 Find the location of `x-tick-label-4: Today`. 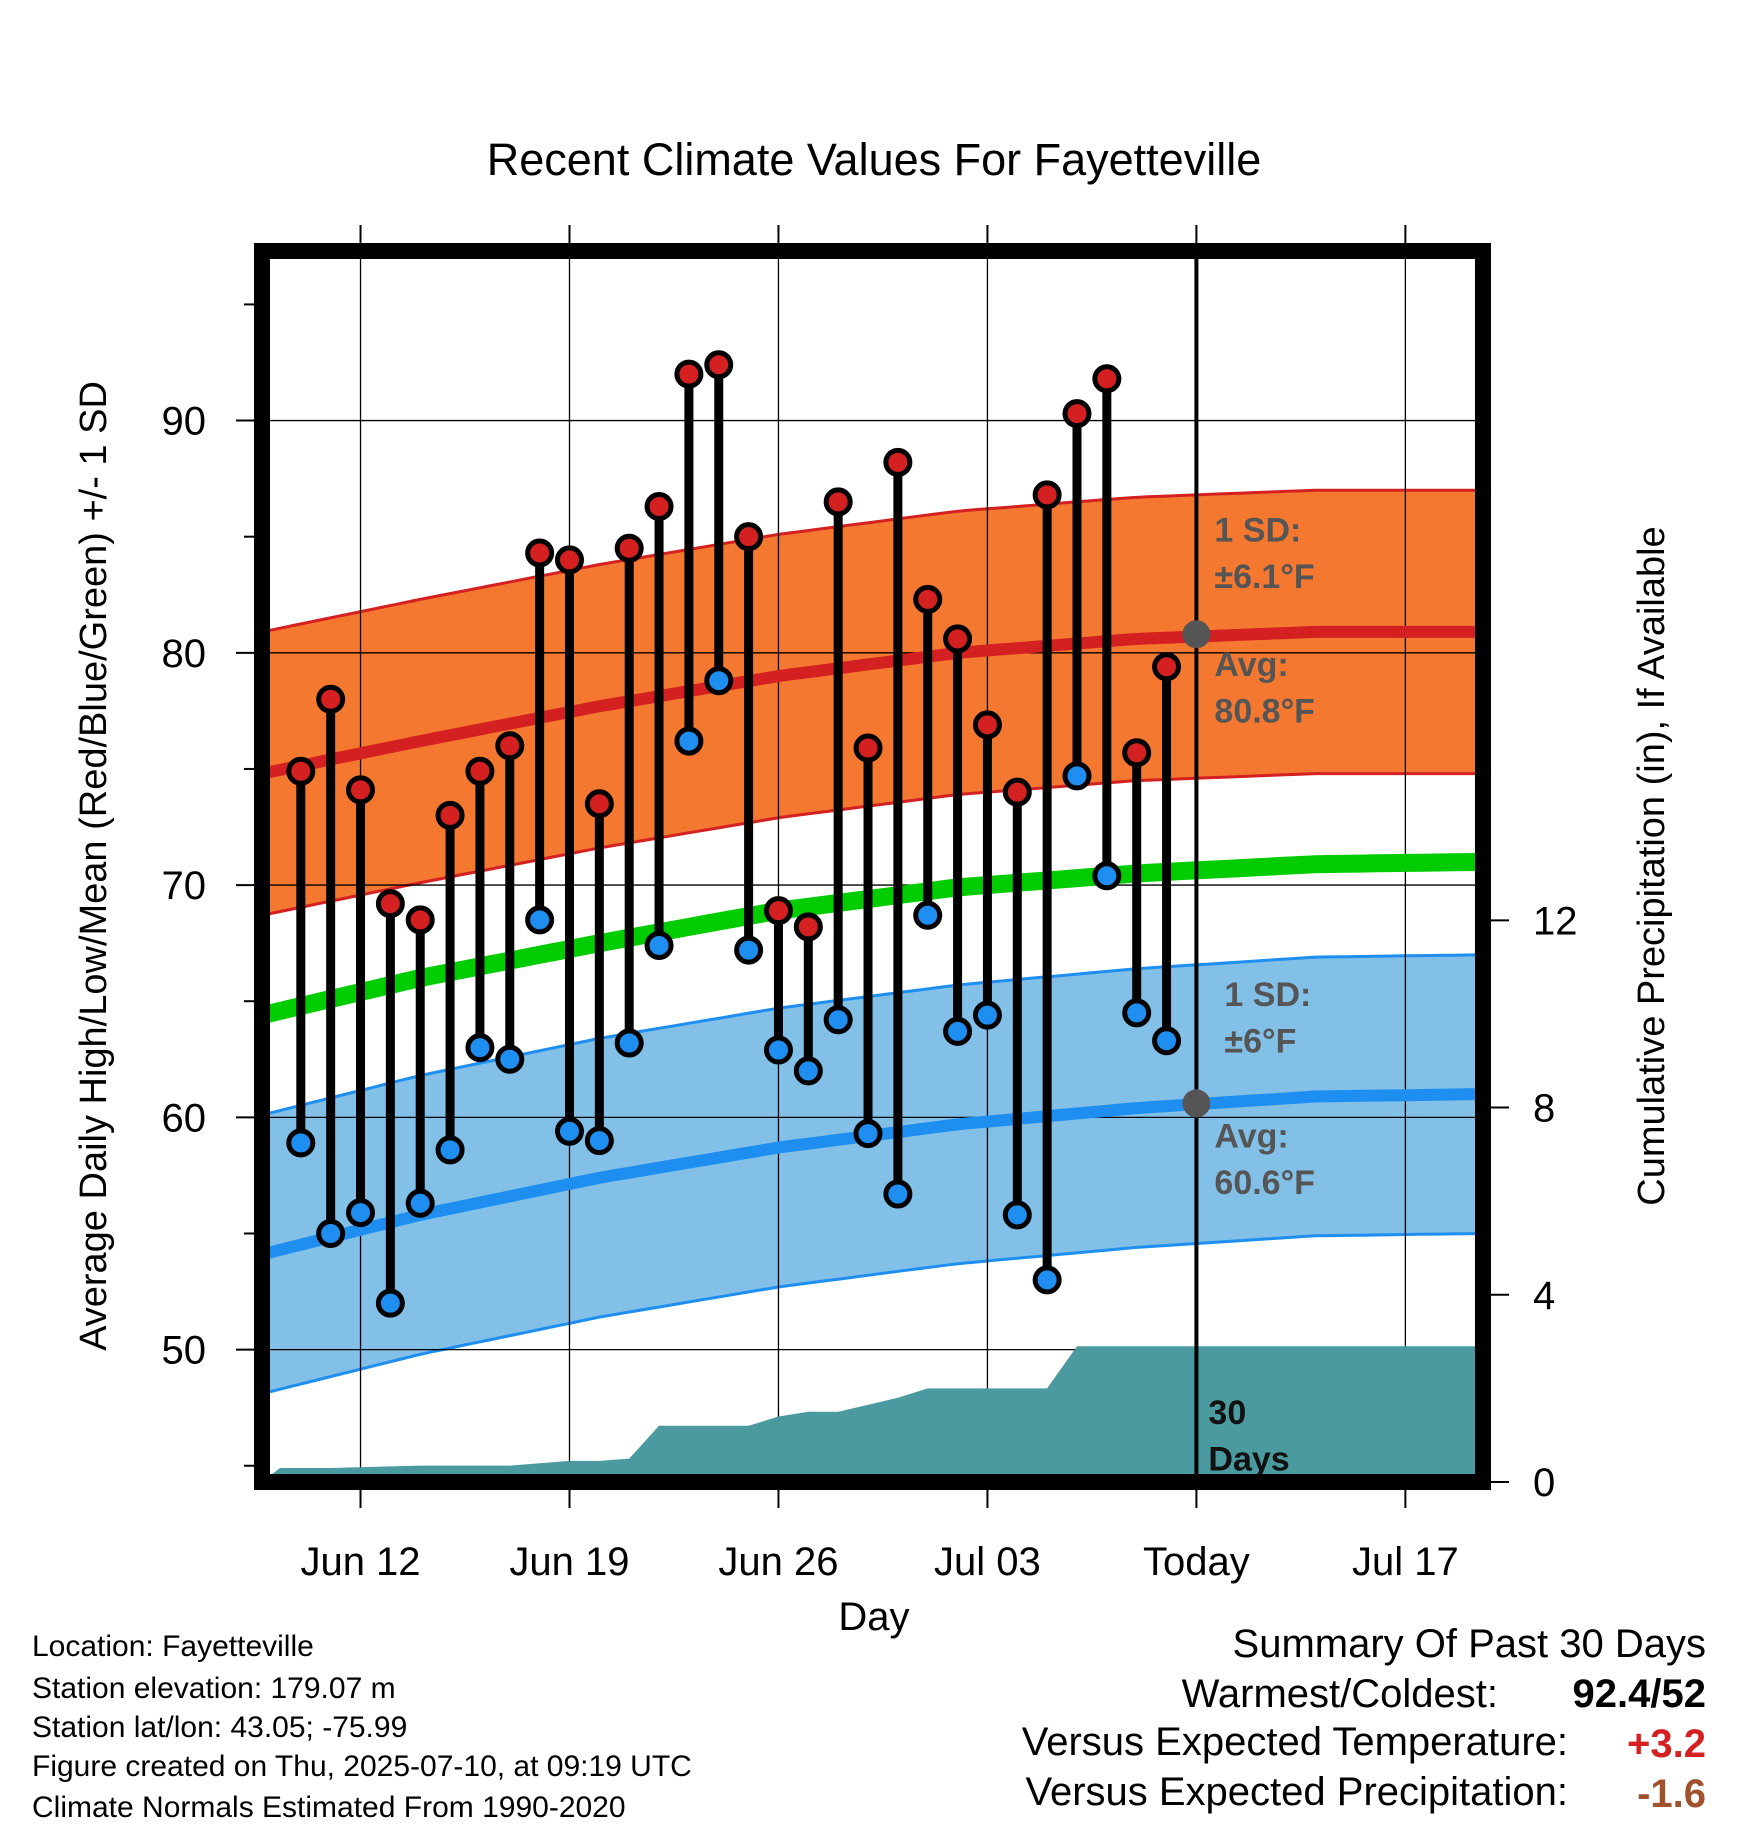

x-tick-label-4: Today is located at coordinates (1196, 1562).